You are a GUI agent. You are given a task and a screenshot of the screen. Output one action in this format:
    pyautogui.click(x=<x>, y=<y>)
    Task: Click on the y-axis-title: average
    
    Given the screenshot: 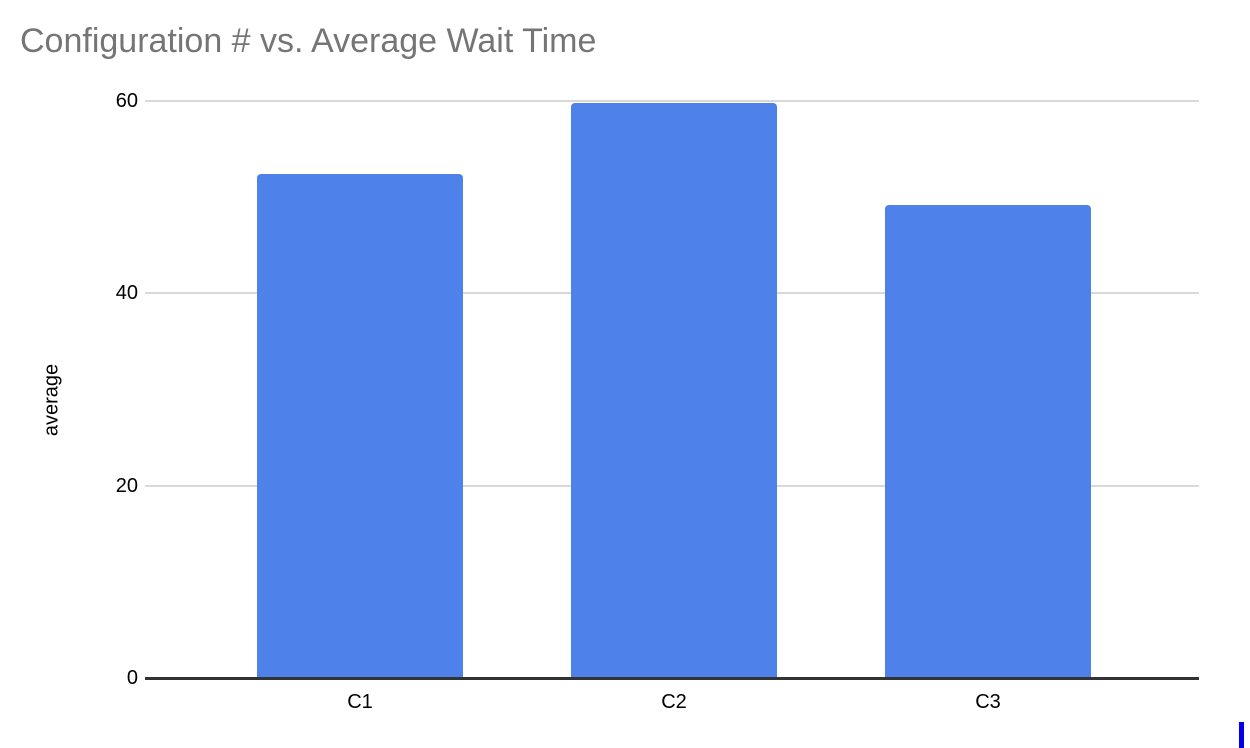 What is the action you would take?
    pyautogui.click(x=51, y=400)
    